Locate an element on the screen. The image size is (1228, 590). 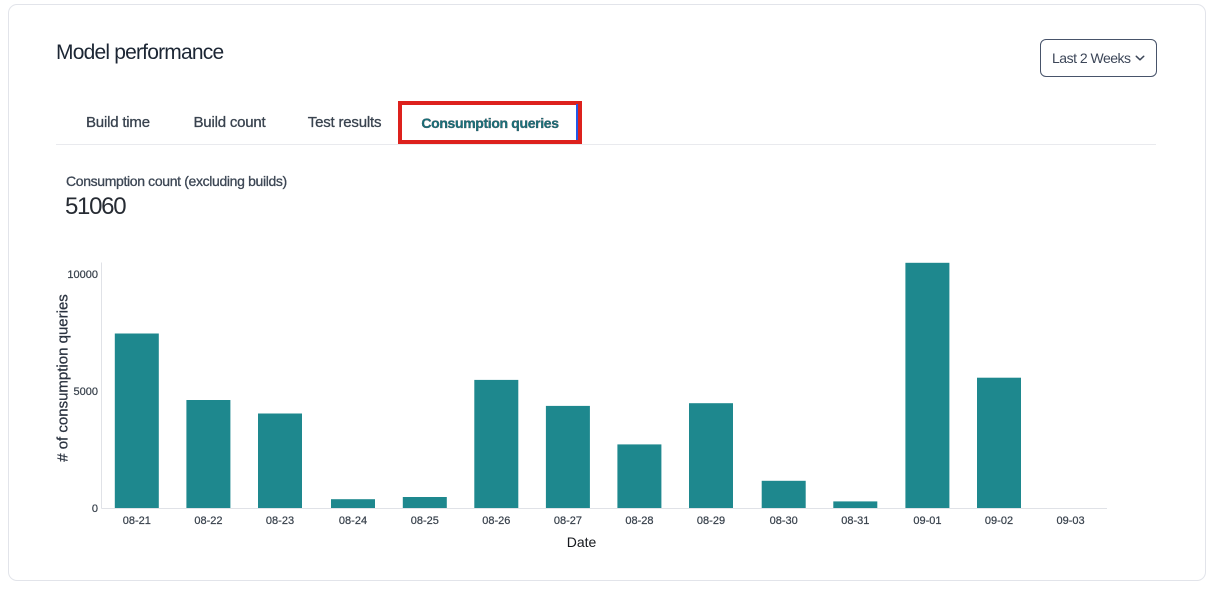
svg-text: 09-02 is located at coordinates (999, 521).